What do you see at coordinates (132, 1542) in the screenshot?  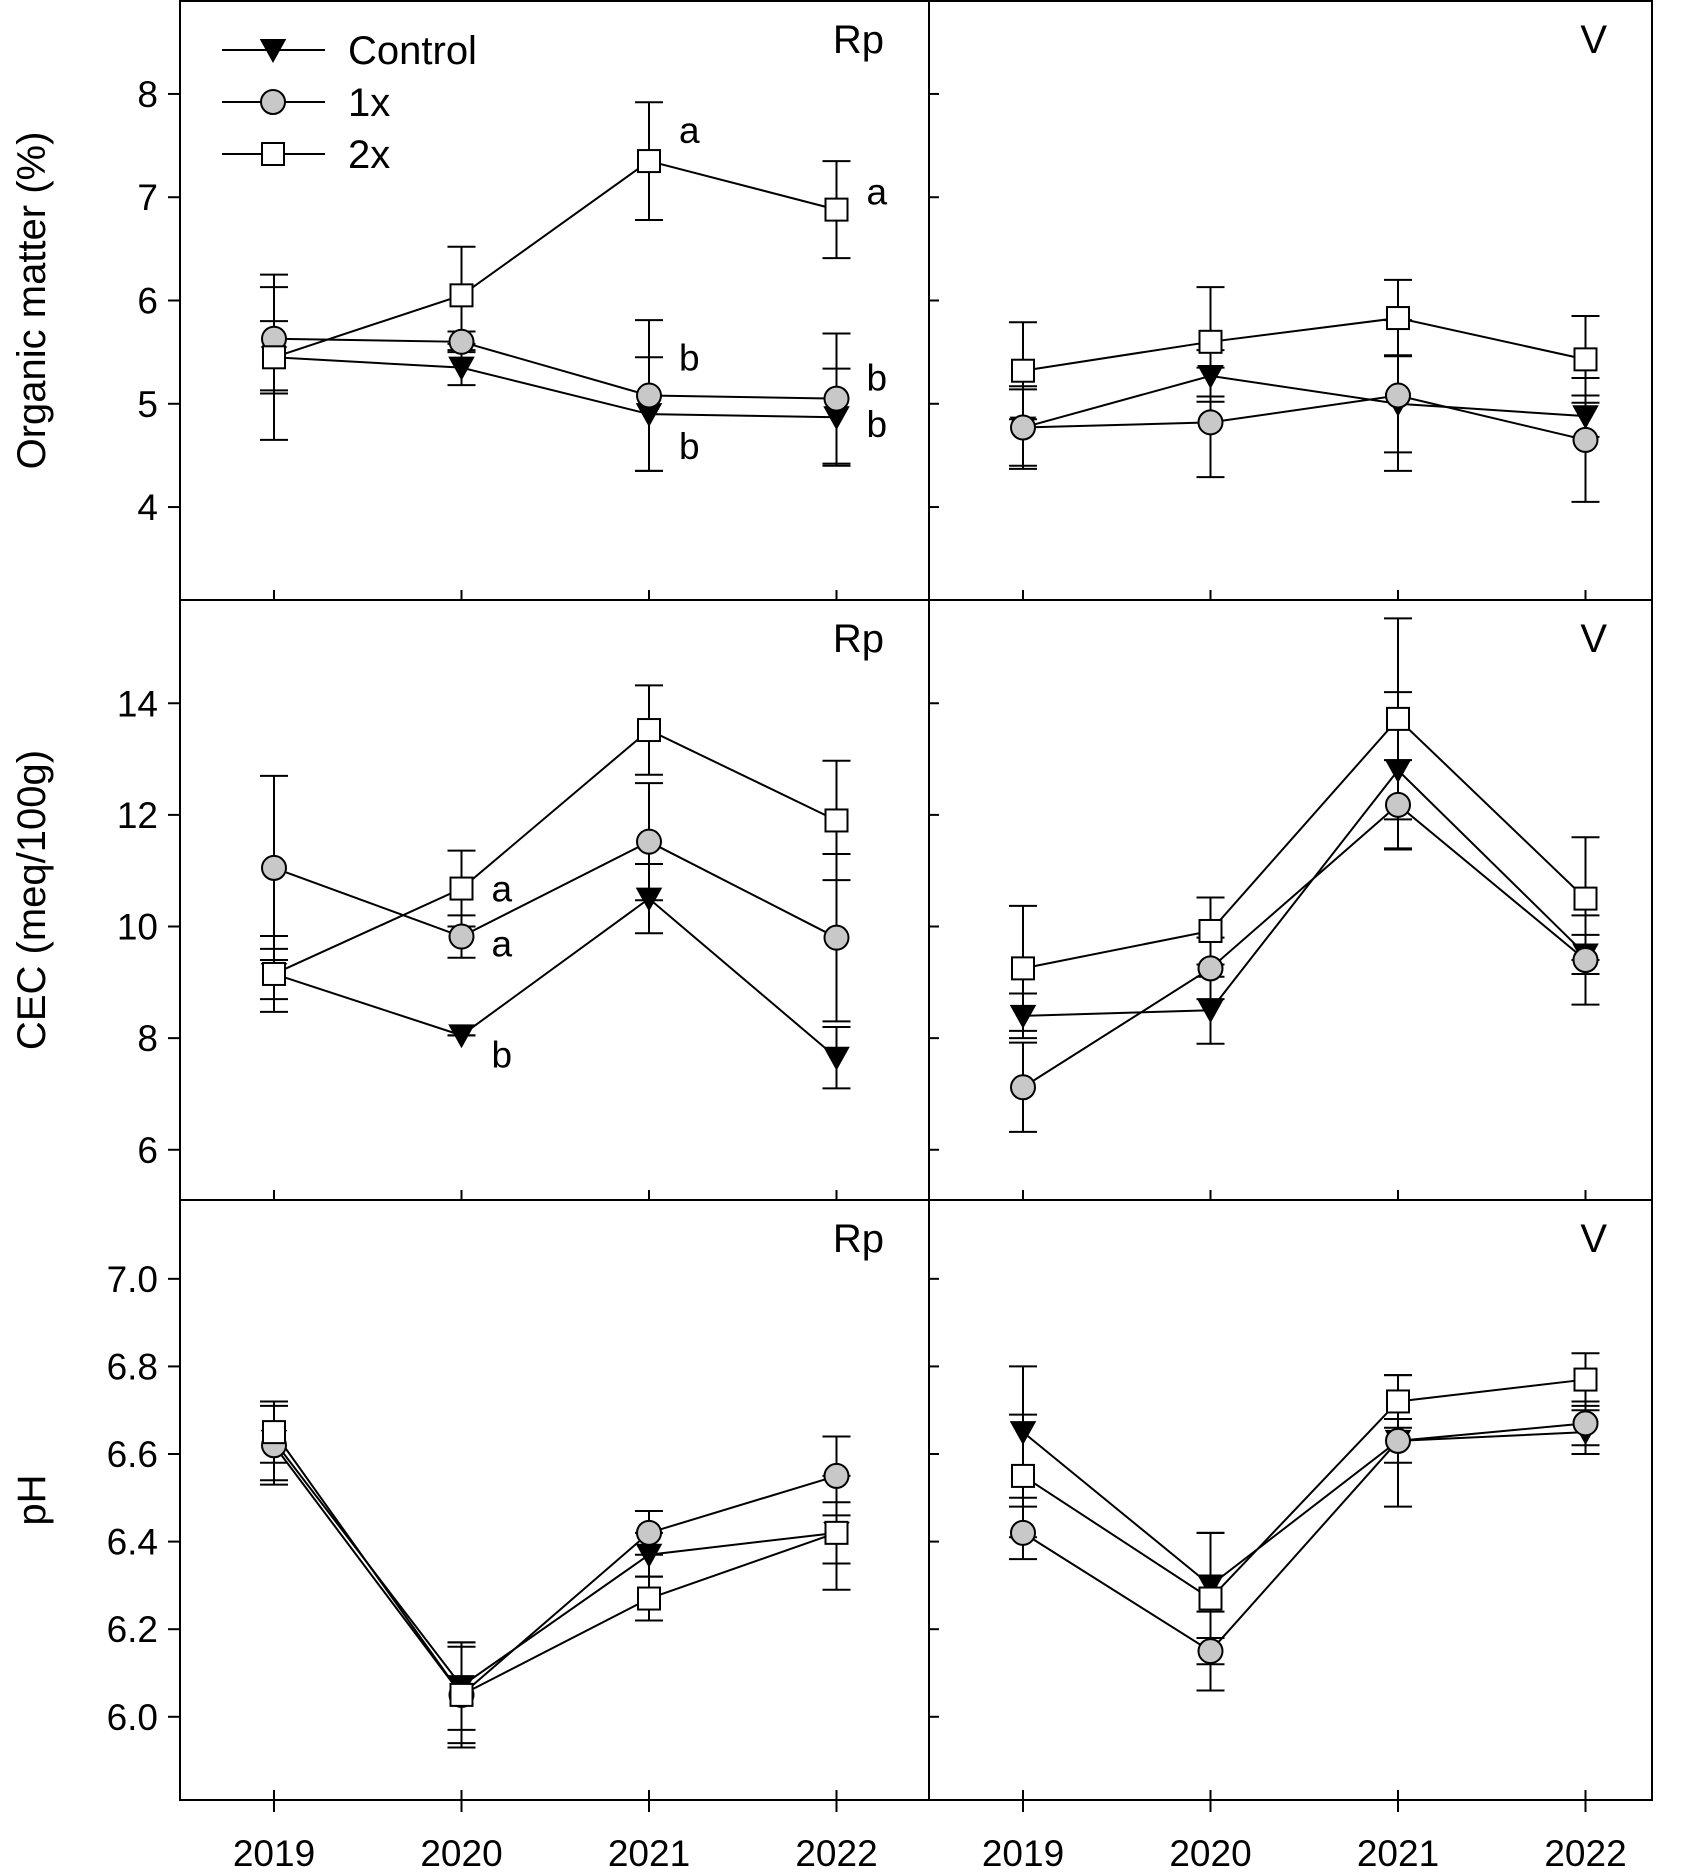 I see `y-tick-label: 6.4` at bounding box center [132, 1542].